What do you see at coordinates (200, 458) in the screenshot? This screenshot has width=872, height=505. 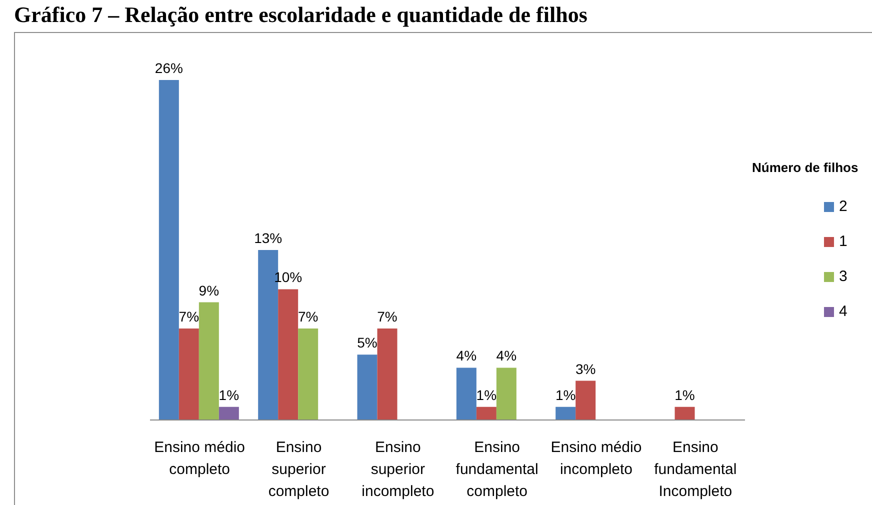 I see `x-tick-label: Ensino médio completo` at bounding box center [200, 458].